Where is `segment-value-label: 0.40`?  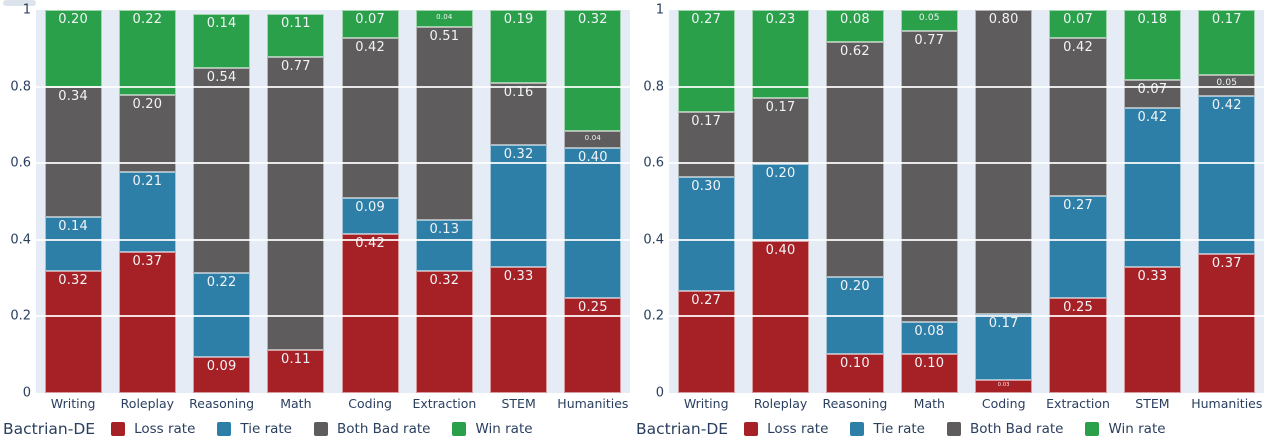 segment-value-label: 0.40 is located at coordinates (780, 250).